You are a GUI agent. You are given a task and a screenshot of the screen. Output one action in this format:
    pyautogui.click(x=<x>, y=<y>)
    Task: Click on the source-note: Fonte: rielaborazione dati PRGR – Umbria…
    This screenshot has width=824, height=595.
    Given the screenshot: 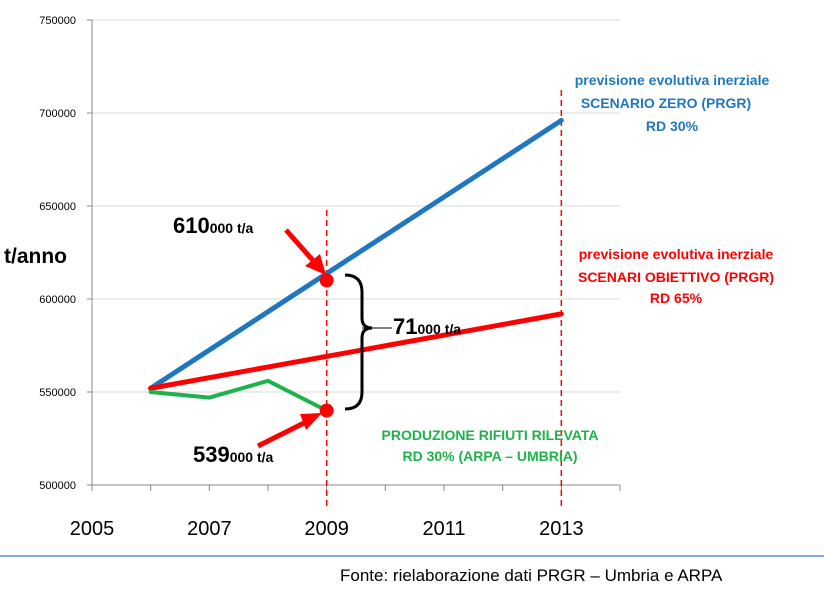 What is the action you would take?
    pyautogui.click(x=531, y=575)
    